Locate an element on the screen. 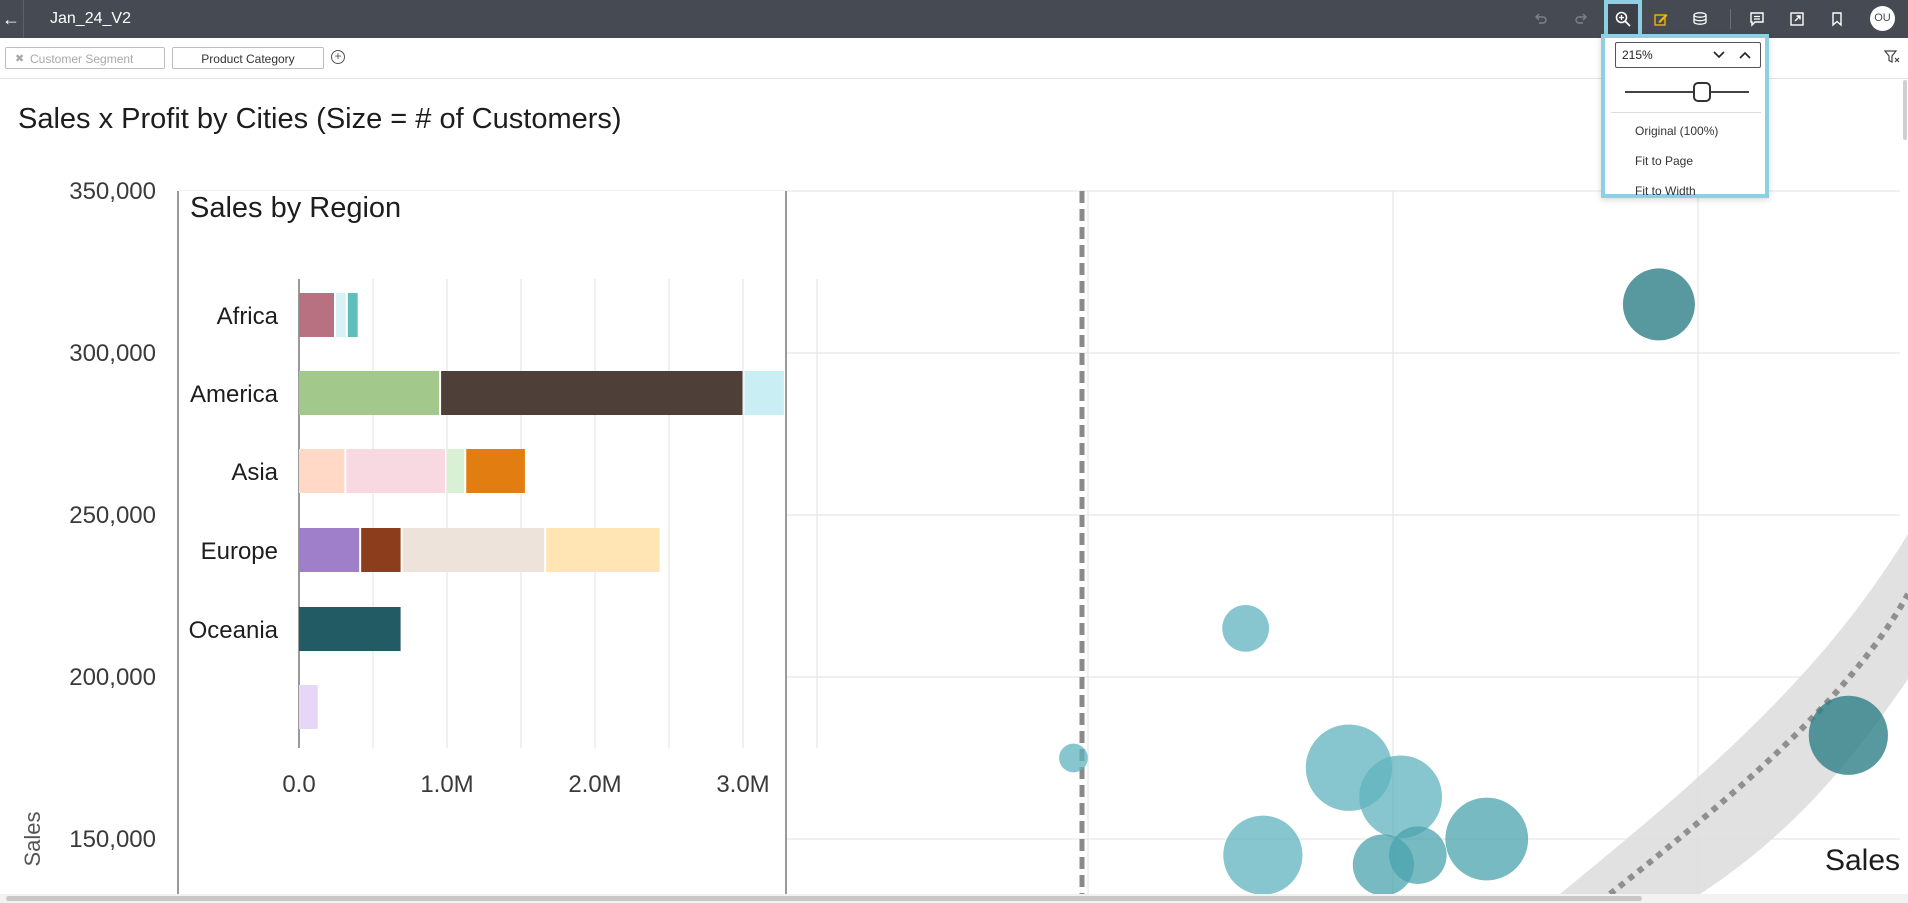  x-tick-label: 2.0M is located at coordinates (594, 784).